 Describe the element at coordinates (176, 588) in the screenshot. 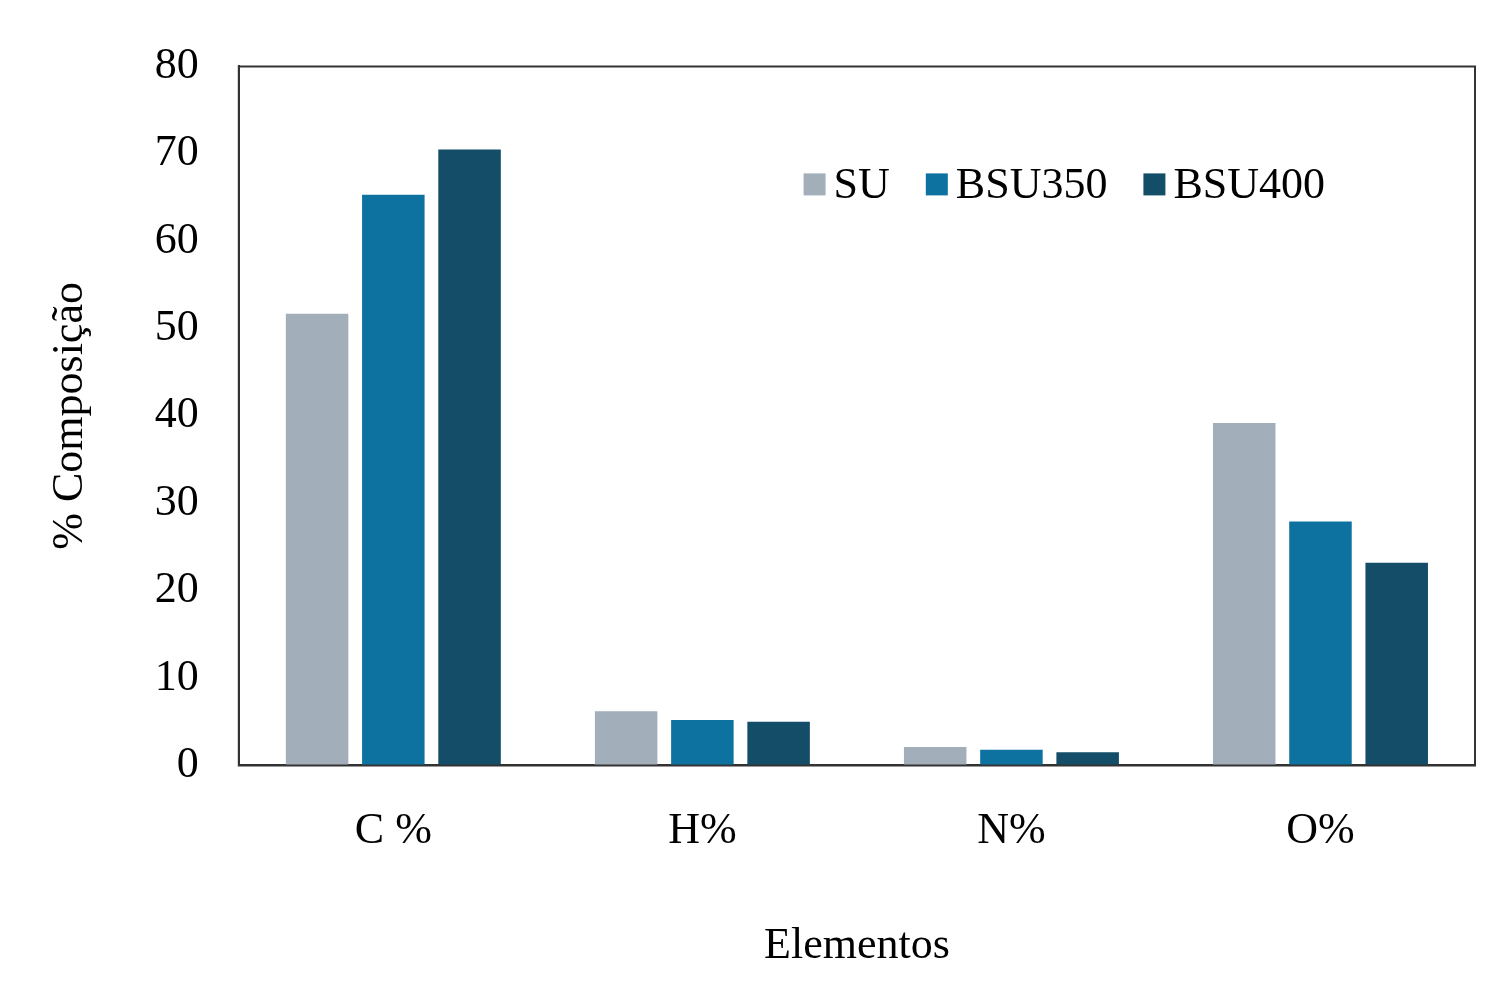

I see `y-tick-label: 20` at that location.